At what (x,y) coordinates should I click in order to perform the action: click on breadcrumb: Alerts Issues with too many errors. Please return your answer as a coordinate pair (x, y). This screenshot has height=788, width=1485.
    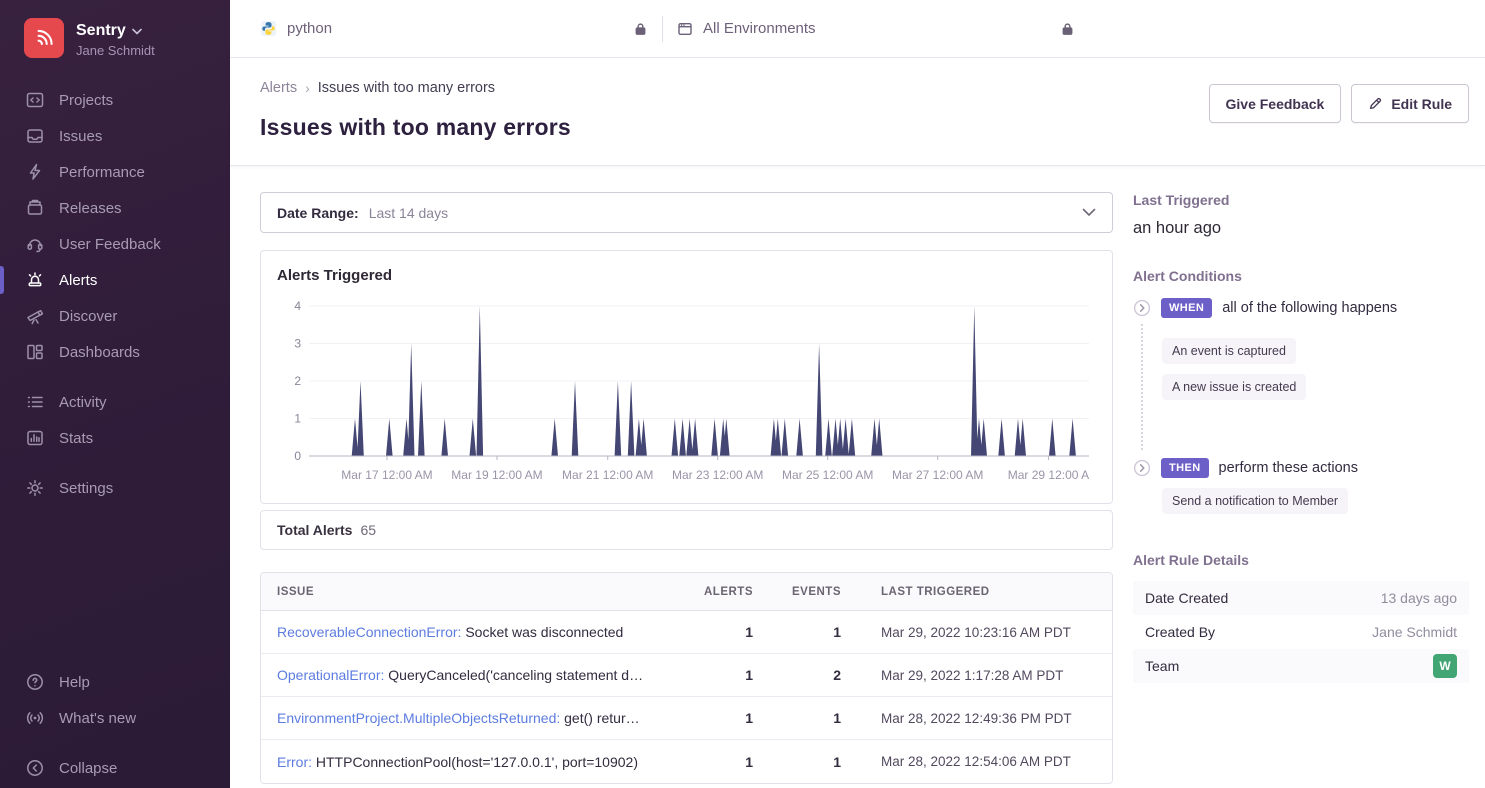
    Looking at the image, I should click on (415, 88).